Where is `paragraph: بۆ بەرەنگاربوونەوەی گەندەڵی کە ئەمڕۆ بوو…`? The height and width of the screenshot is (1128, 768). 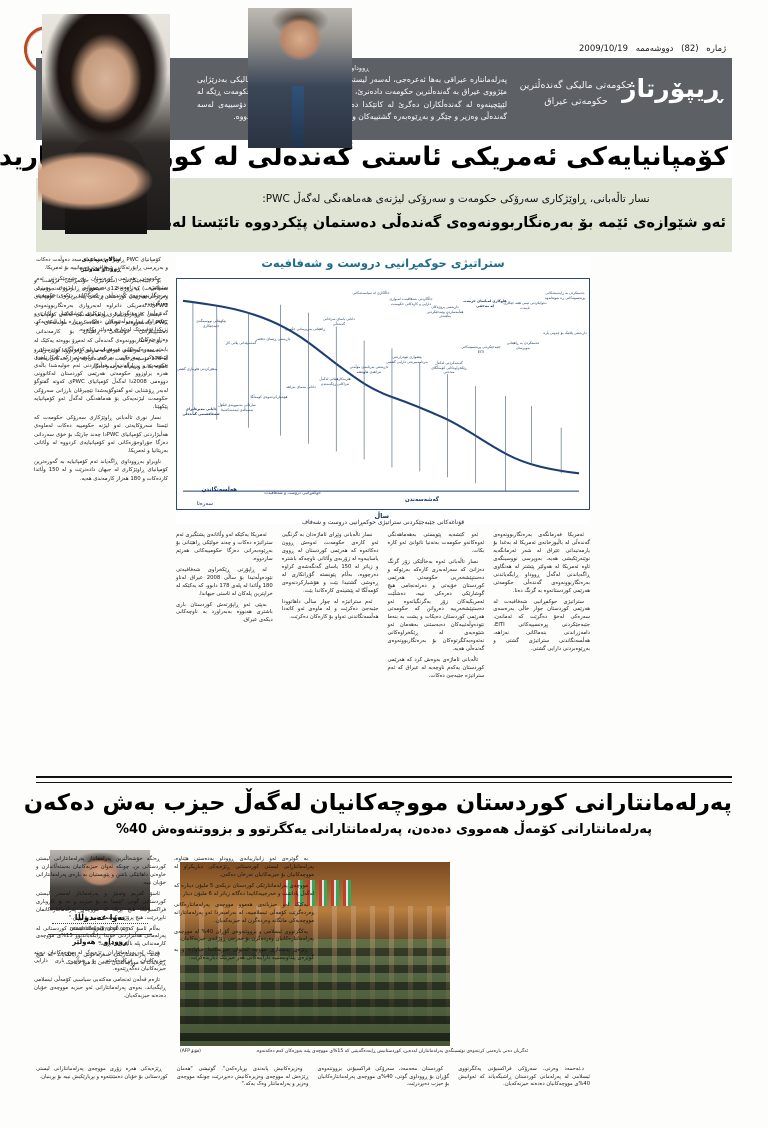
paragraph: بۆ بەرەنگاربوونەوەی گەندەڵی کە ئەمڕۆ بوو… is located at coordinates (101, 374).